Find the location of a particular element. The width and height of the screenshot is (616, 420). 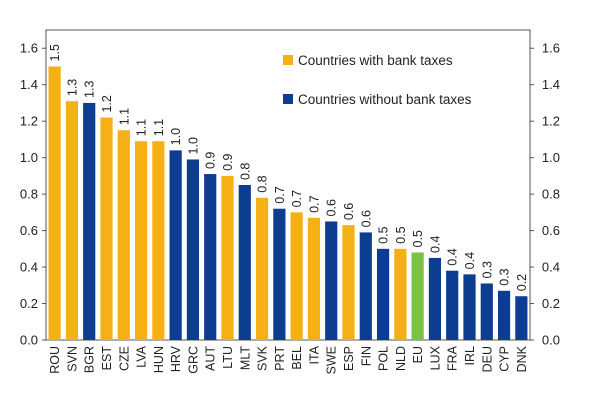

data-label-lva: 1.1 is located at coordinates (142, 127).